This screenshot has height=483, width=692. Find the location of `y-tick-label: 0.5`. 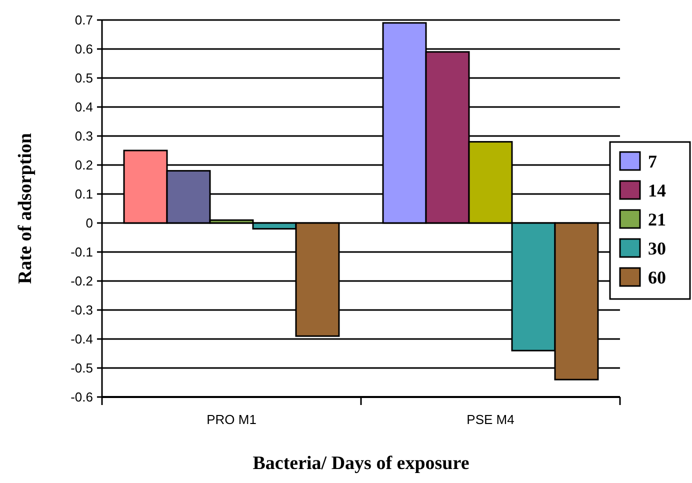

y-tick-label: 0.5 is located at coordinates (83, 78).